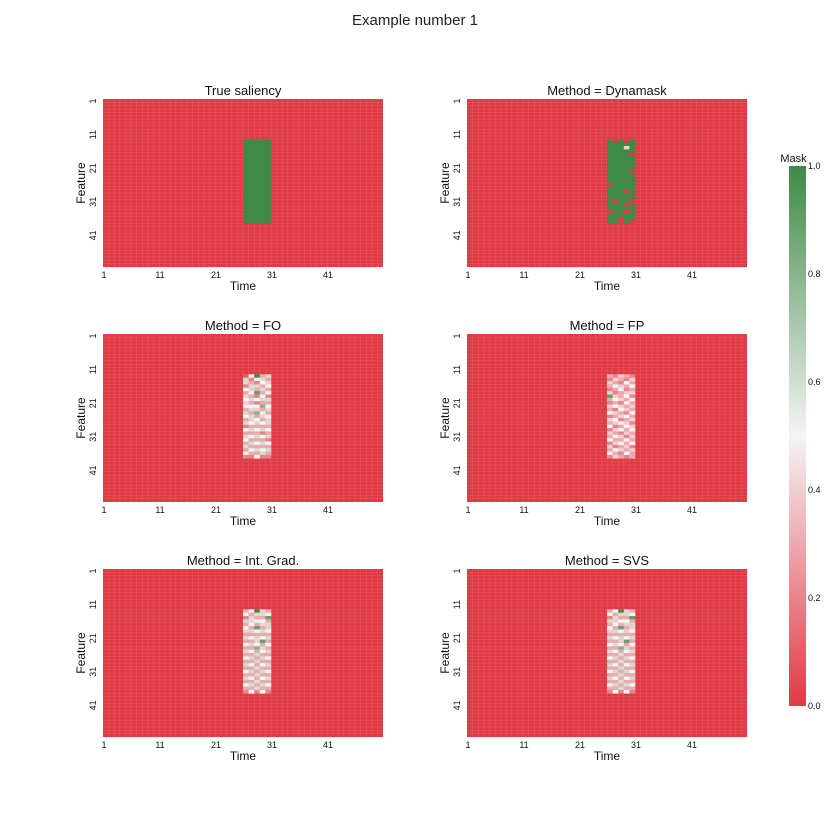  What do you see at coordinates (445, 653) in the screenshot?
I see `y-axis-label: Feature` at bounding box center [445, 653].